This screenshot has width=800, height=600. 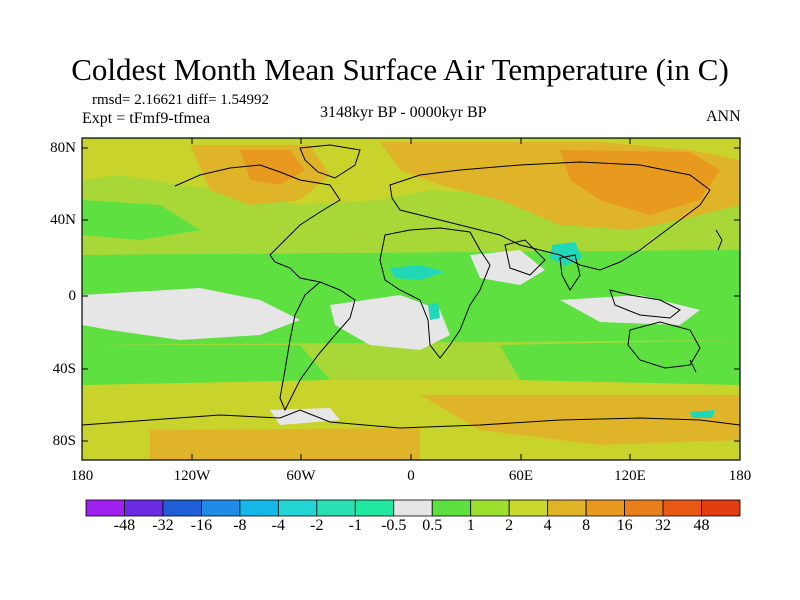 I want to click on coast-new-zealand, so click(x=693, y=366).